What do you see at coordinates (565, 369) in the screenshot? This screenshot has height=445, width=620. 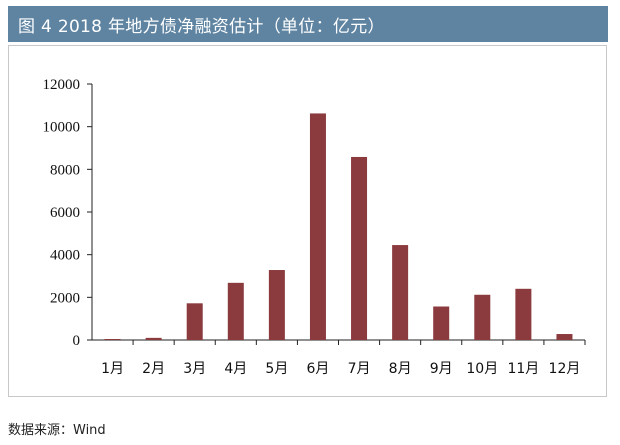 I see `x-tick-label: 12月` at bounding box center [565, 369].